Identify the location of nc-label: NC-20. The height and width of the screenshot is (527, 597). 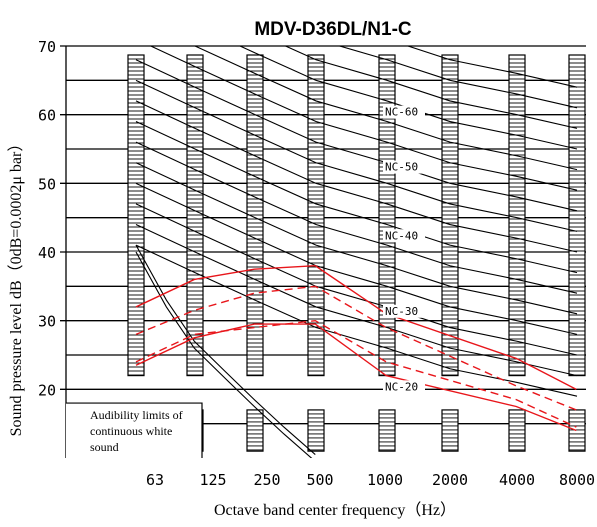
(401, 386).